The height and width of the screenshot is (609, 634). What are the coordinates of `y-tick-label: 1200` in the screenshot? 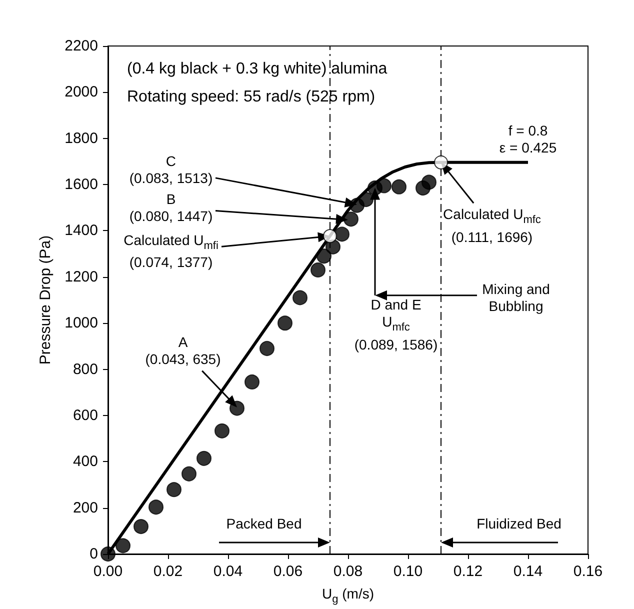 It's located at (81, 277).